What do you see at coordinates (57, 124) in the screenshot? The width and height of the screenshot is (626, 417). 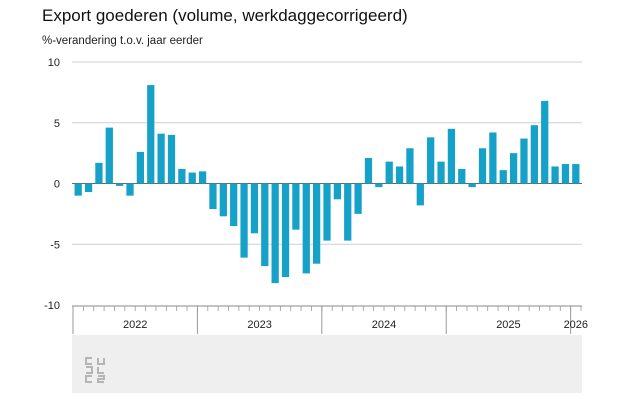 I see `y-tick-label: 5` at bounding box center [57, 124].